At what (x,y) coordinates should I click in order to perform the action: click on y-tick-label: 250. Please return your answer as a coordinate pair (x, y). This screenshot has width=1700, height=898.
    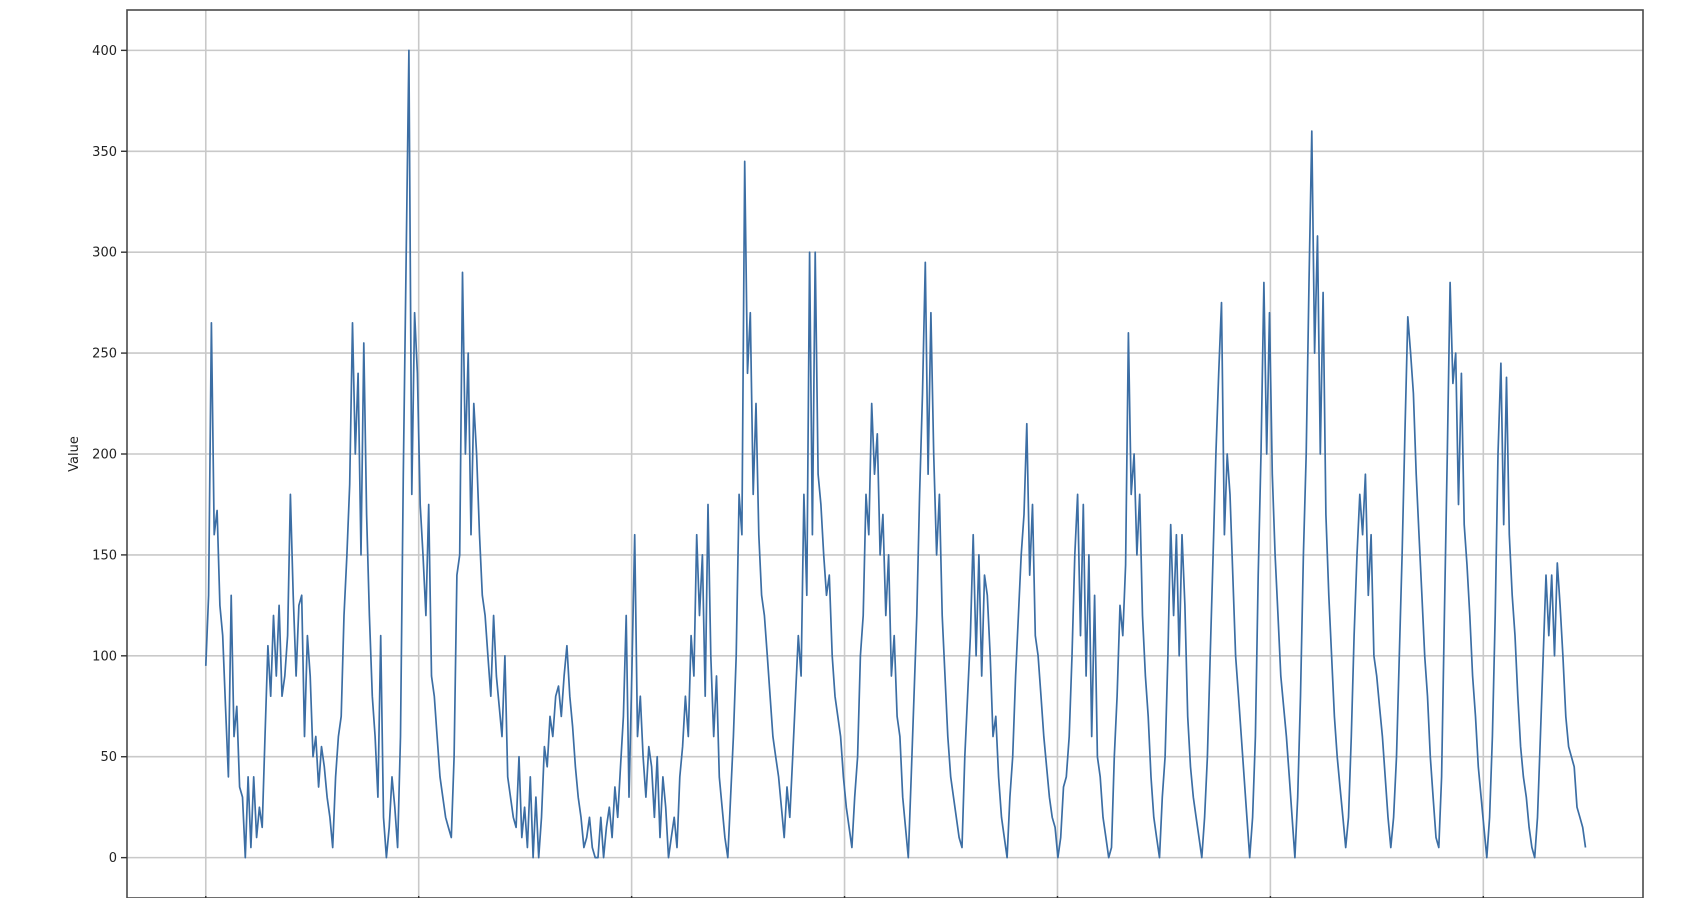
    Looking at the image, I should click on (104, 354).